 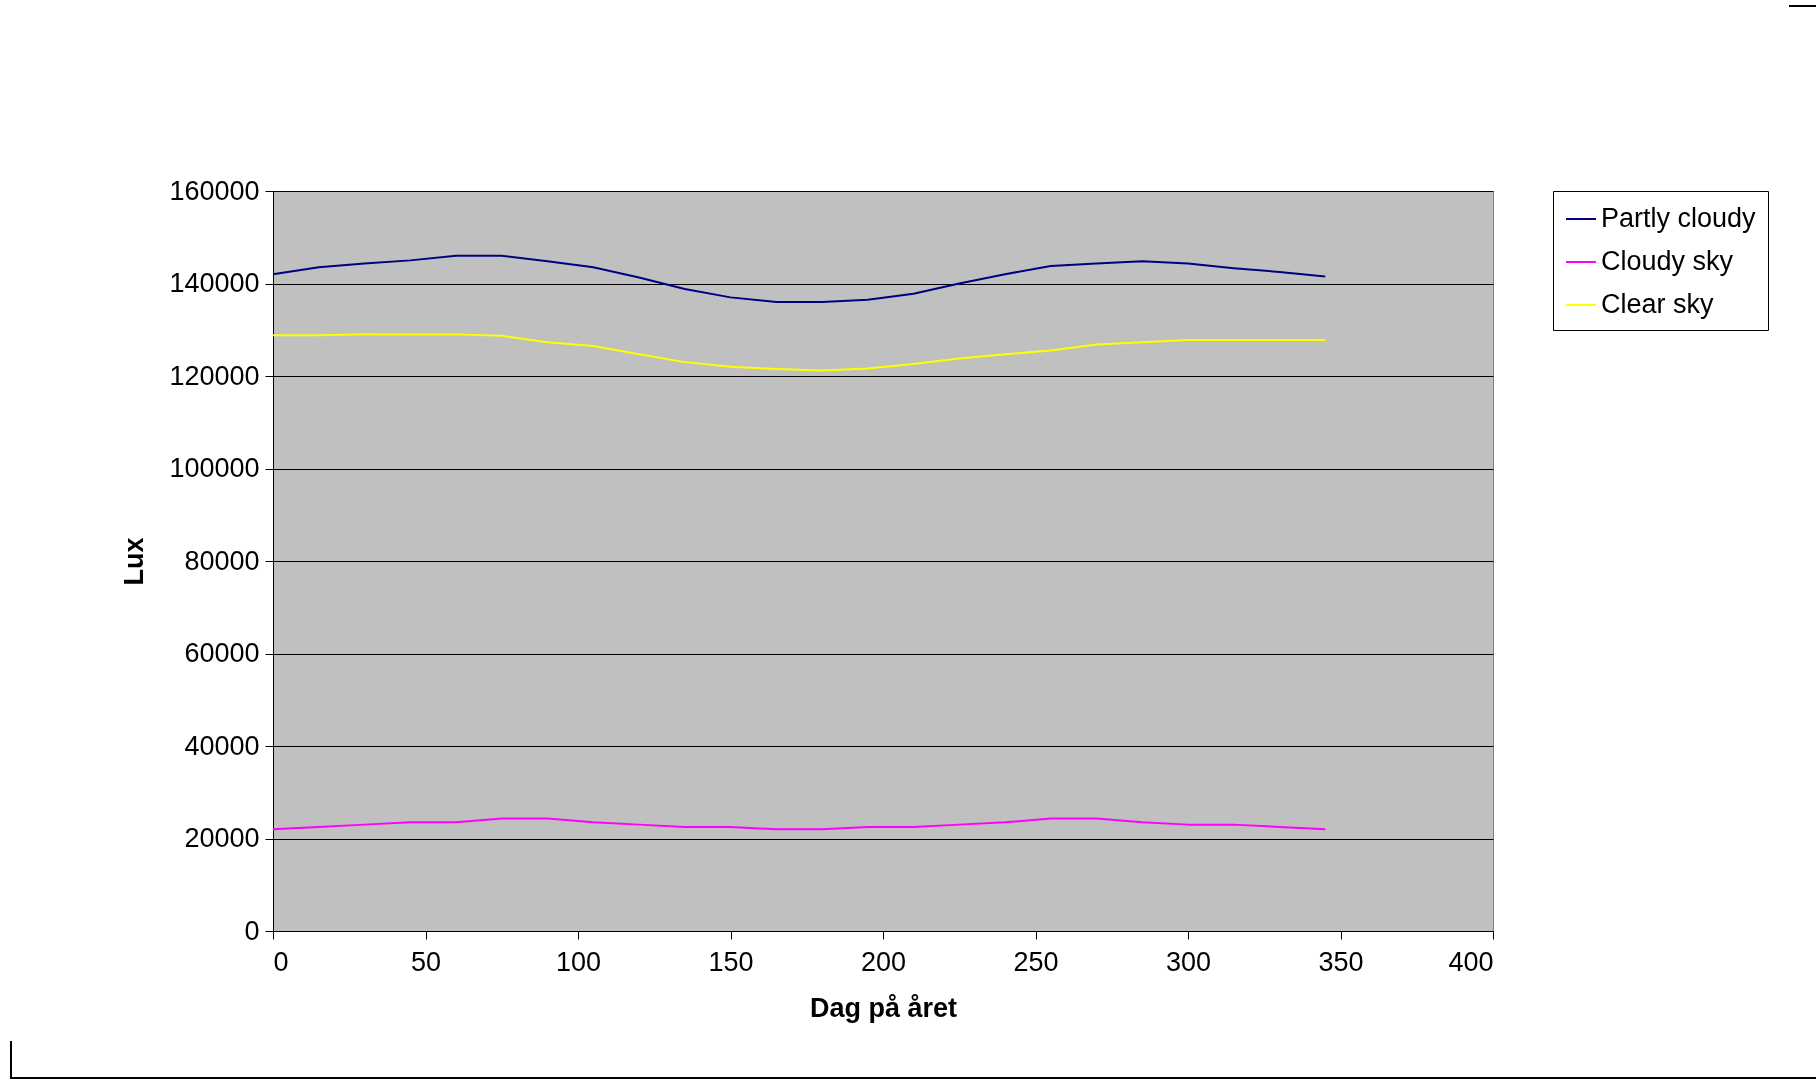 I want to click on x-tick-label: 100, so click(x=578, y=961).